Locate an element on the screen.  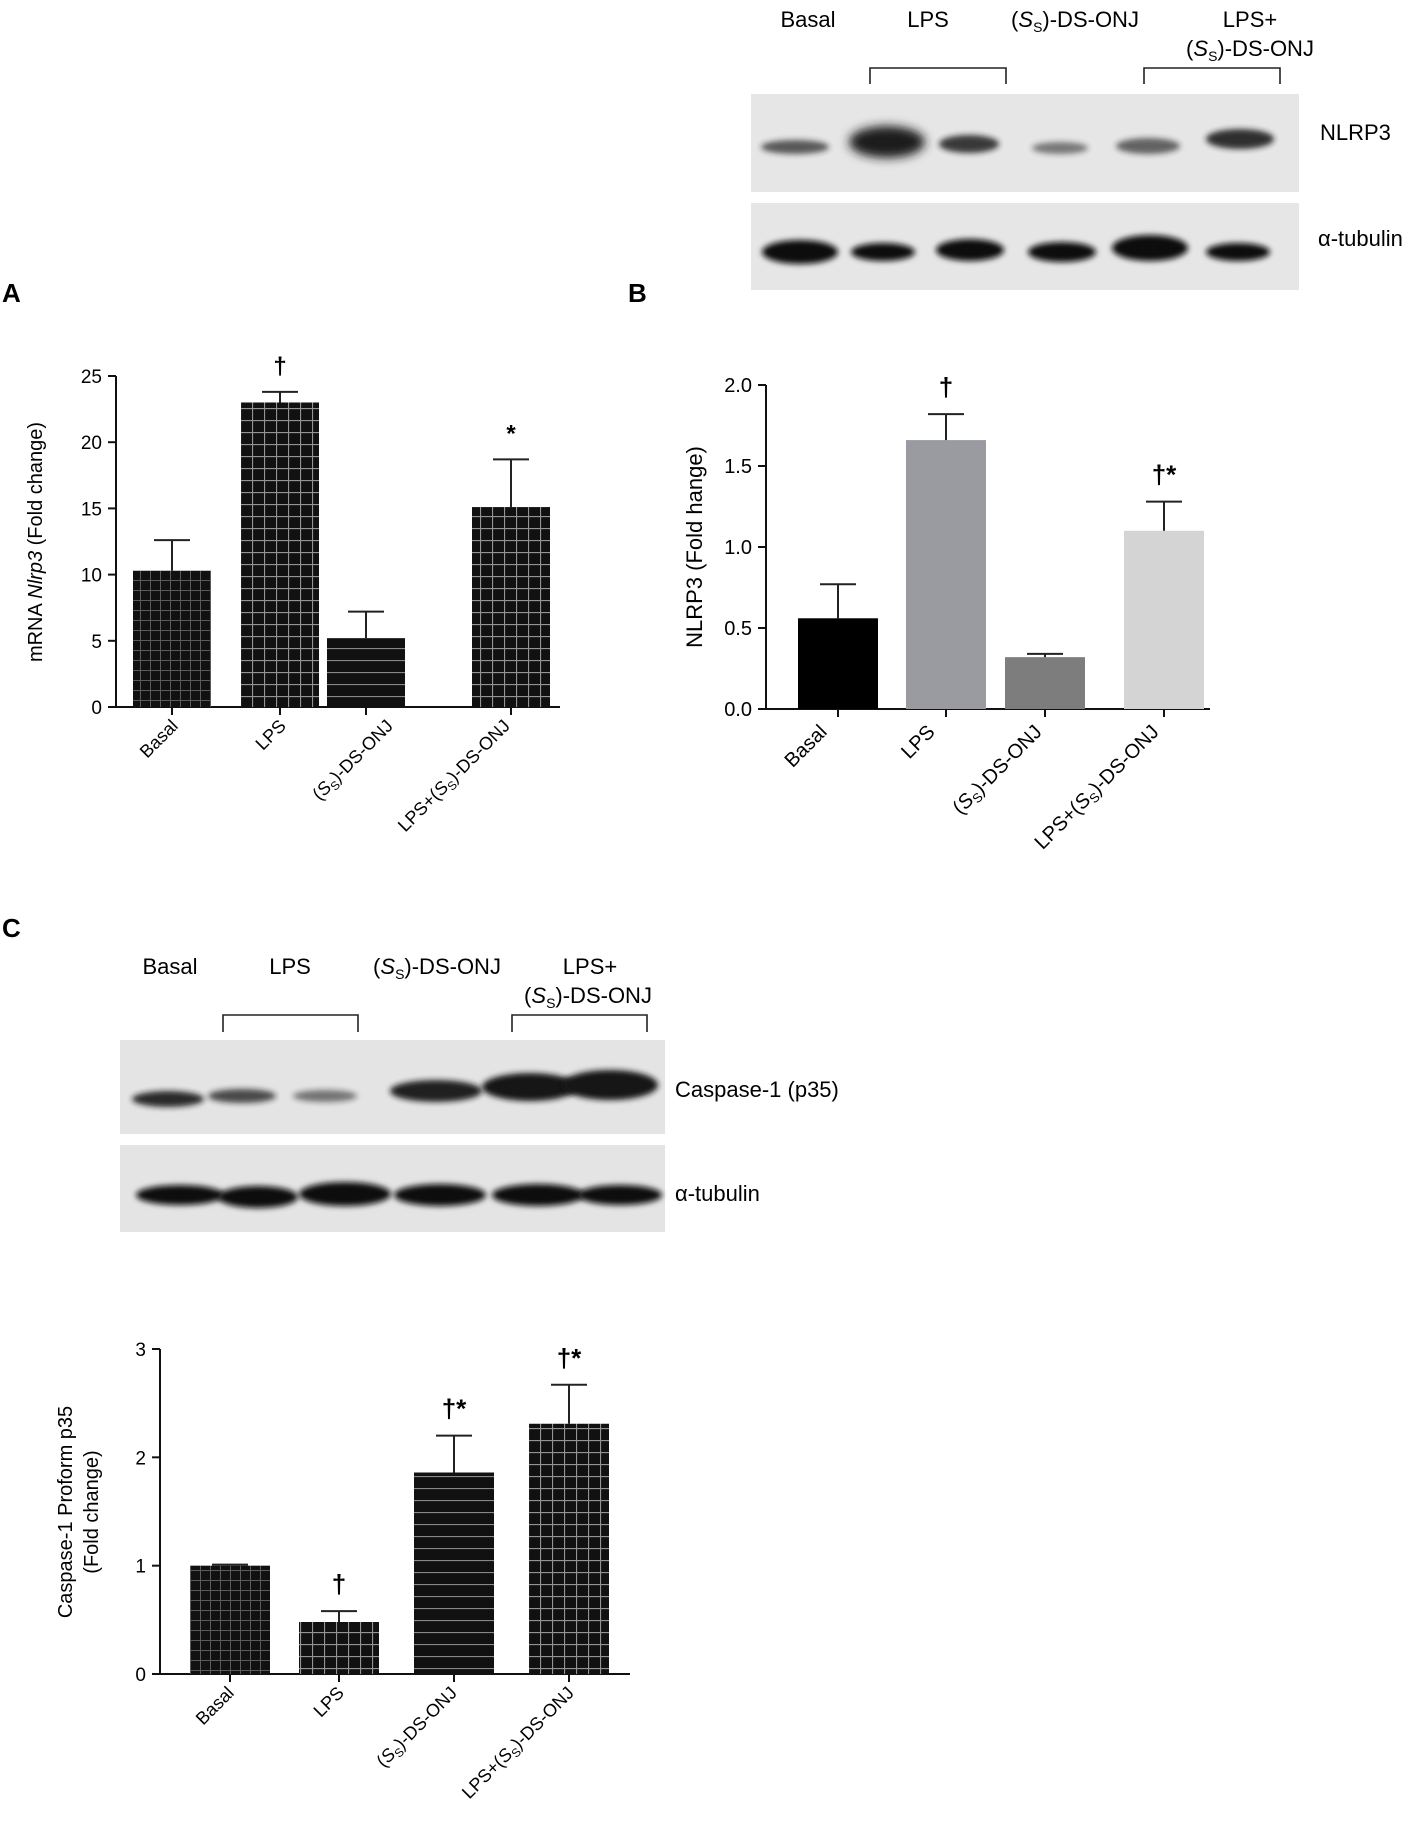
chart-c-xlabel-ss: (SS)-DS-ONJ is located at coordinates (417, 1728).